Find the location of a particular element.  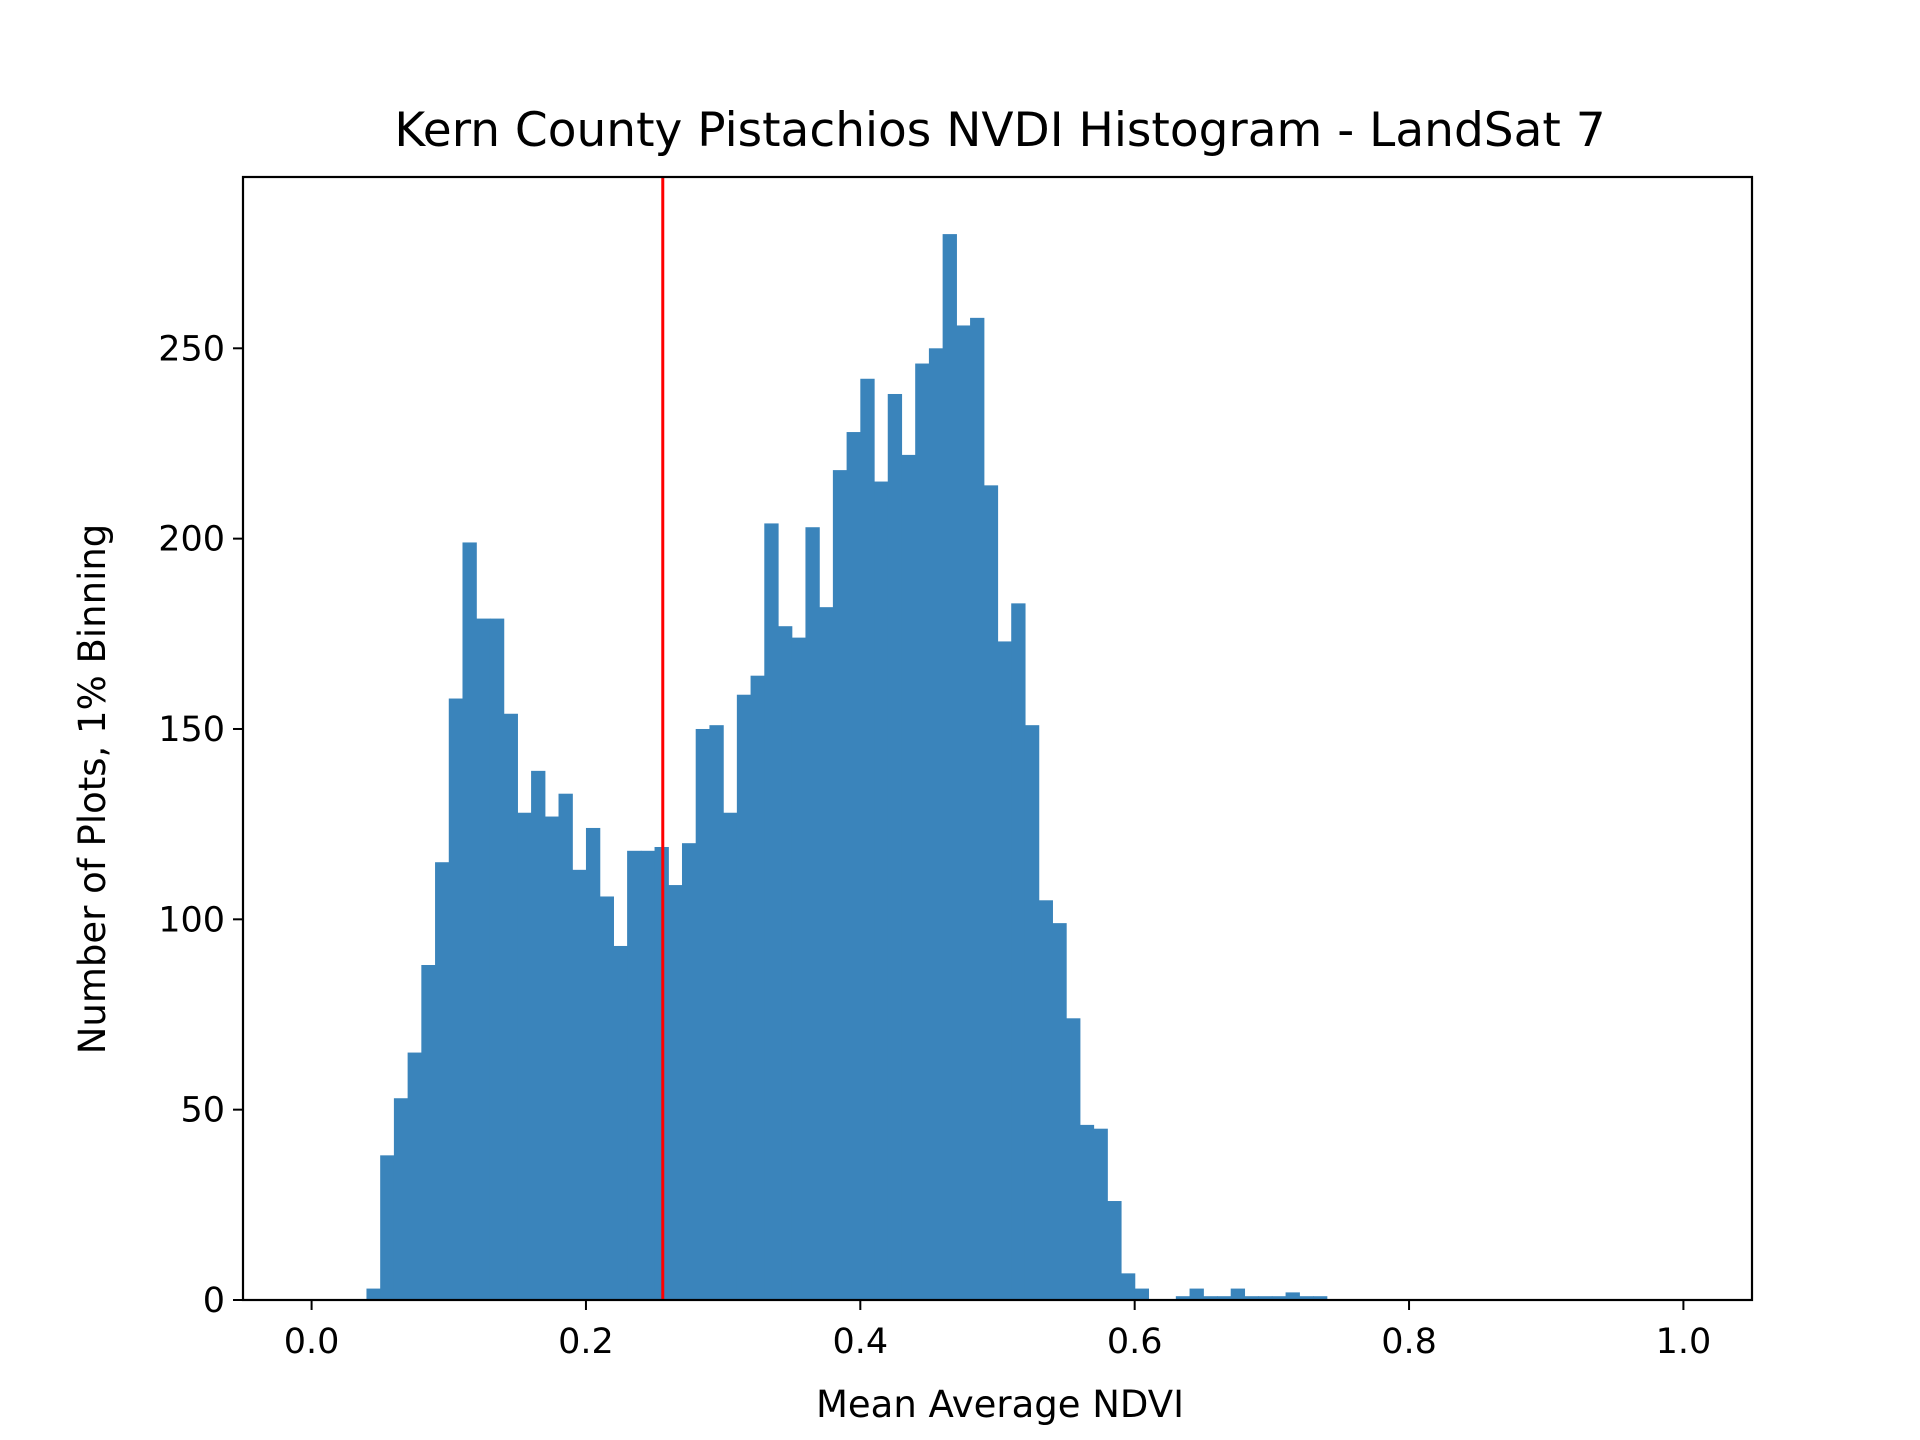

y-axis-label: Number of Plots, 1% Binning is located at coordinates (92, 789).